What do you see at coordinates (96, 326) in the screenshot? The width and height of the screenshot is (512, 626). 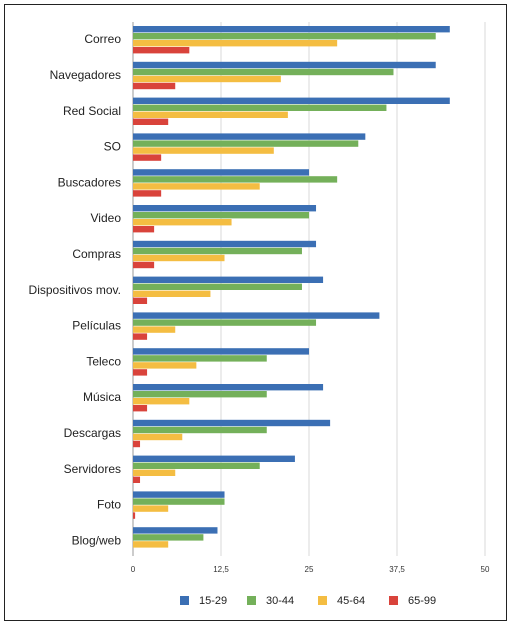 I see `category-label: Películas` at bounding box center [96, 326].